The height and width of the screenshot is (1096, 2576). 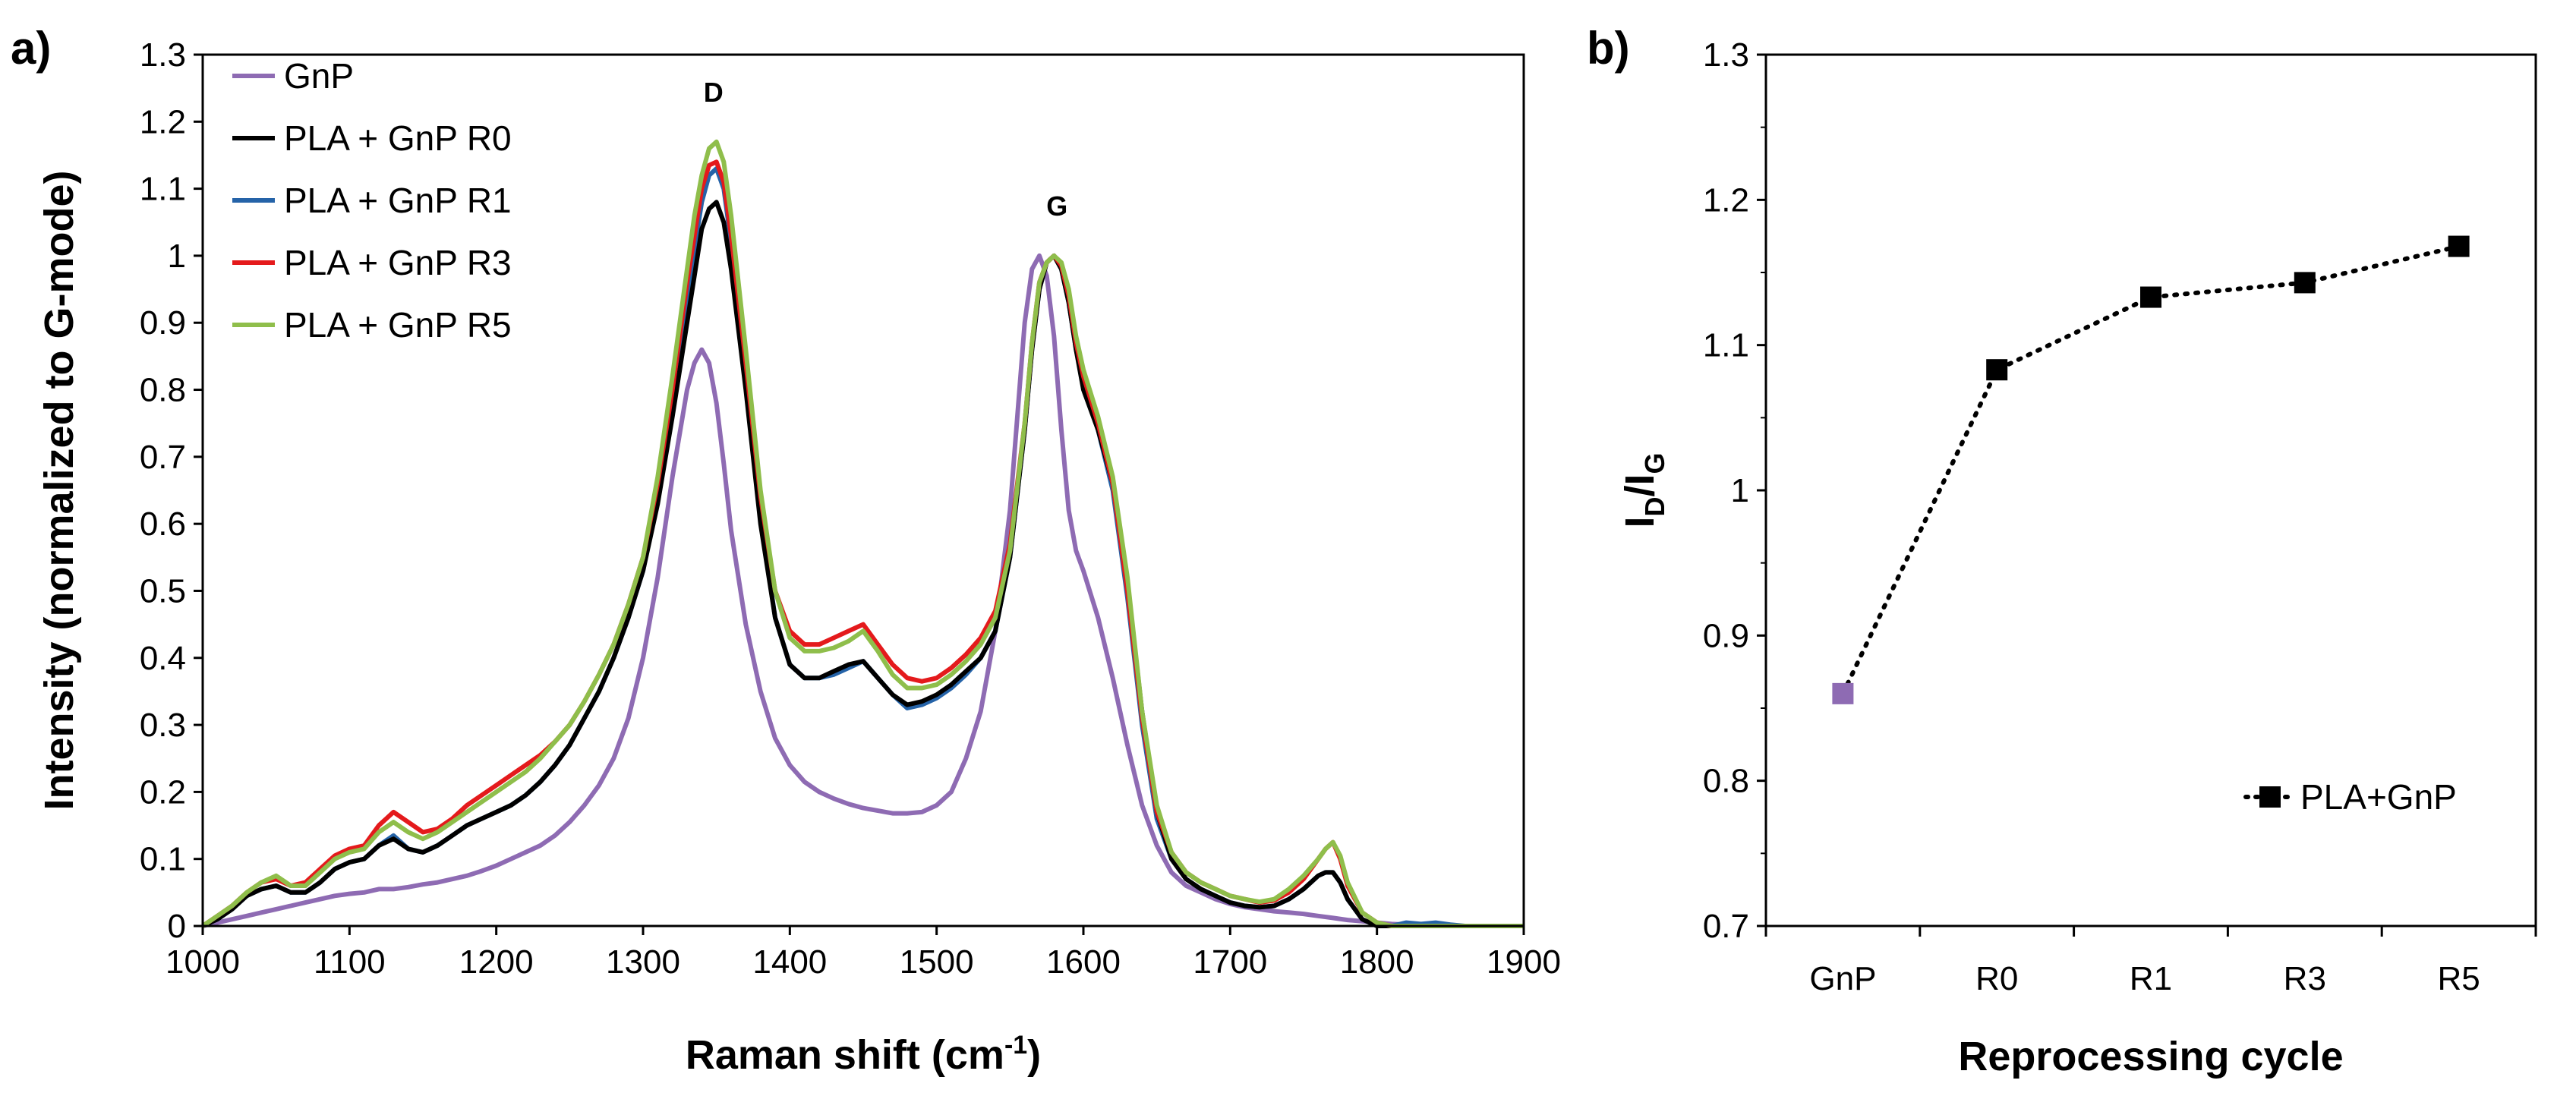 I want to click on raman-y-tick-label: 0.5, so click(x=163, y=590).